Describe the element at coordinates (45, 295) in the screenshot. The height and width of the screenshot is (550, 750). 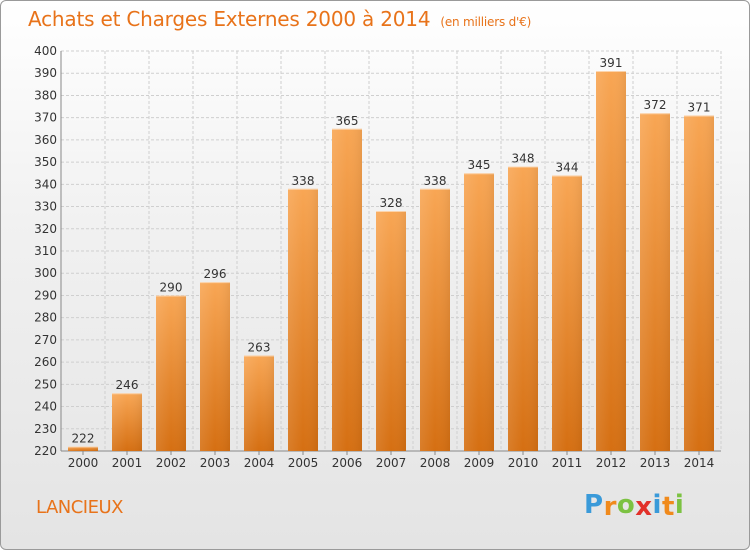
I see `y-tick-label: 290` at that location.